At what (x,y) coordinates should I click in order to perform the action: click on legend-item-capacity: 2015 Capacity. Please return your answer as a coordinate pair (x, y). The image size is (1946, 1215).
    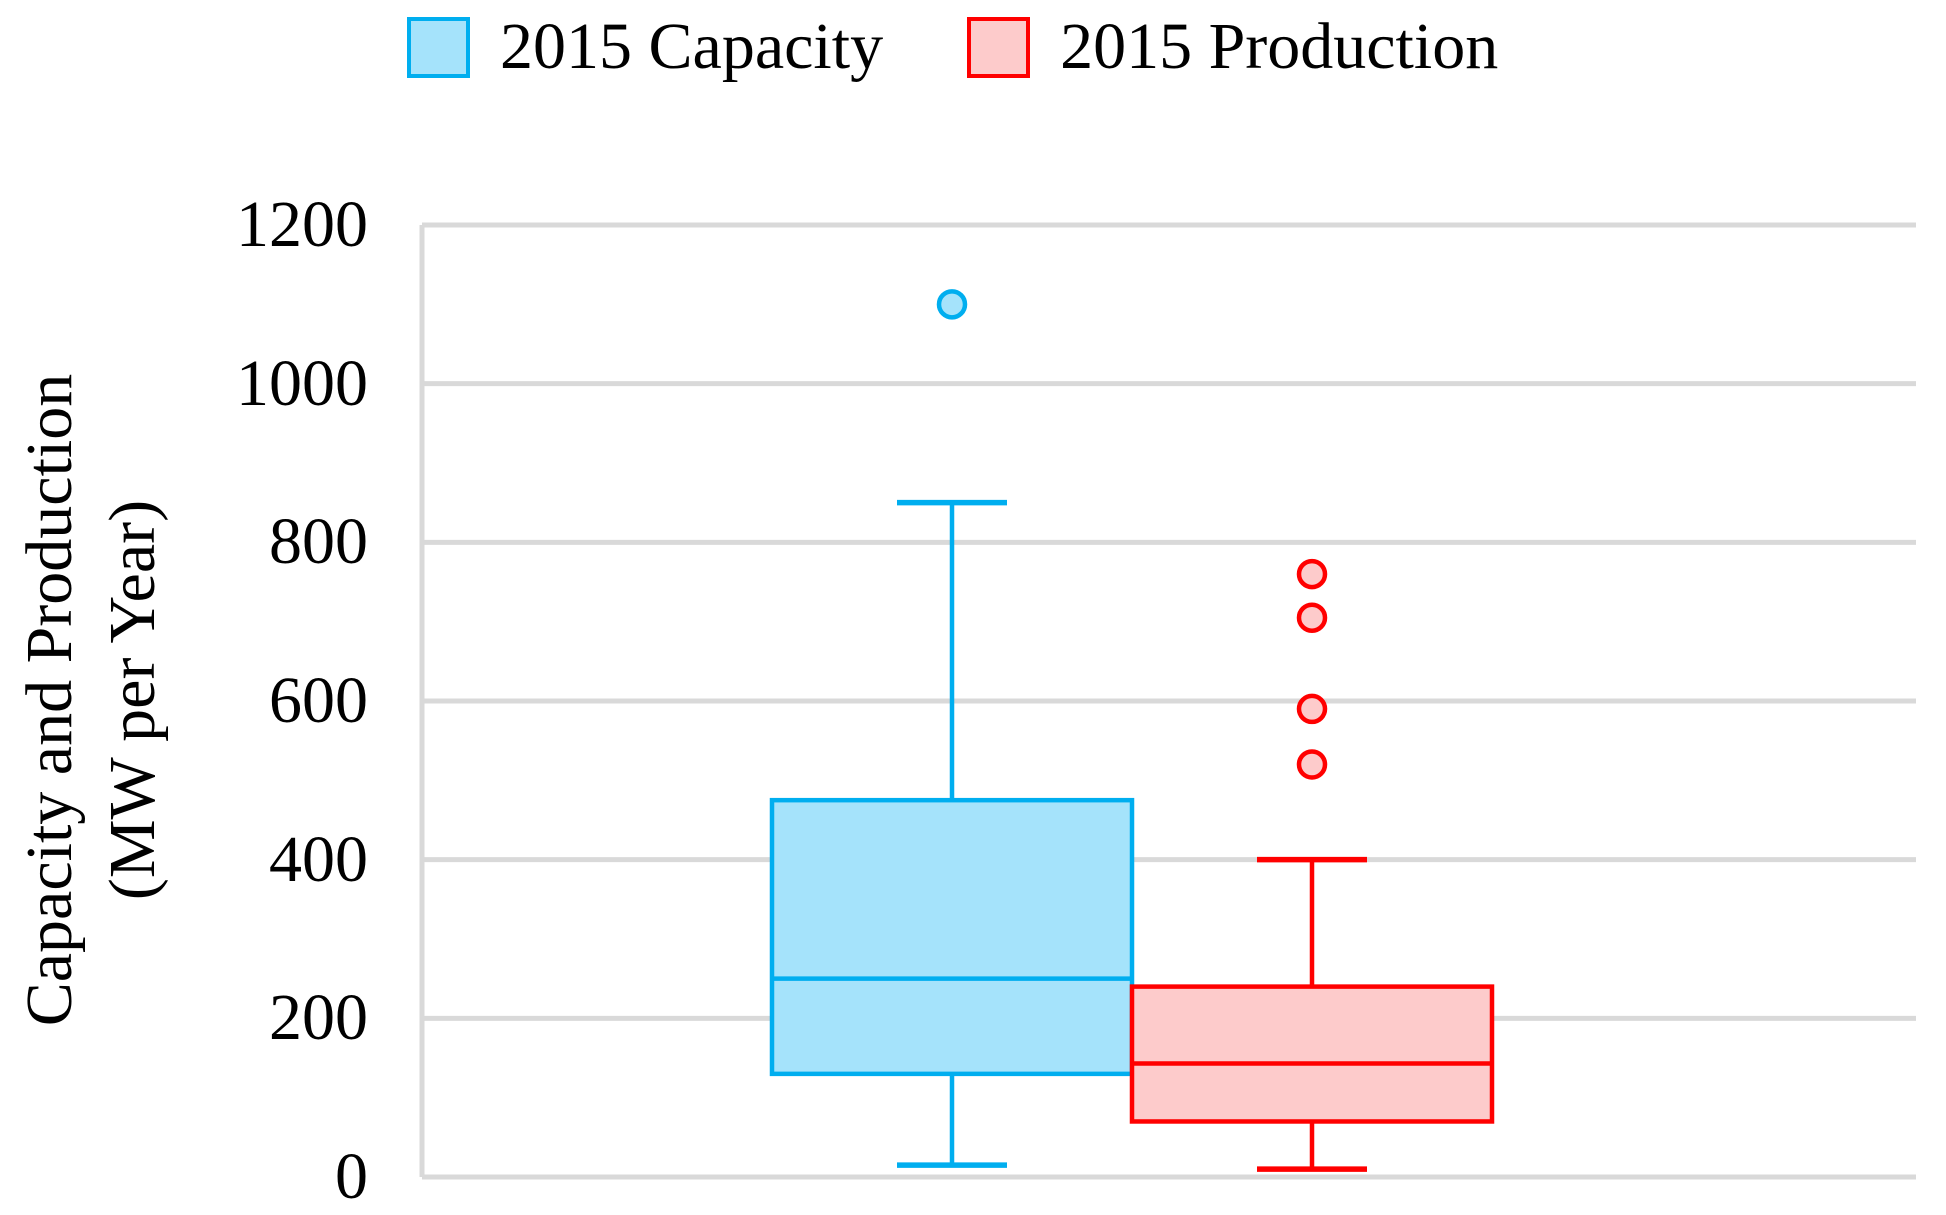
    Looking at the image, I should click on (645, 47).